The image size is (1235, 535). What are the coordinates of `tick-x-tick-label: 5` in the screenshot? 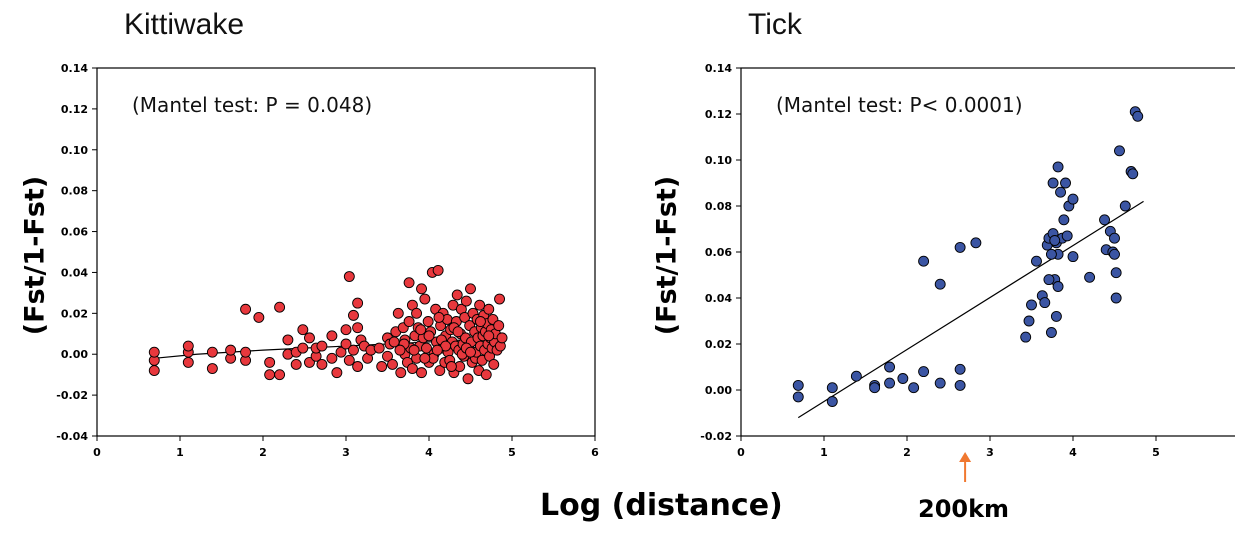 It's located at (1156, 452).